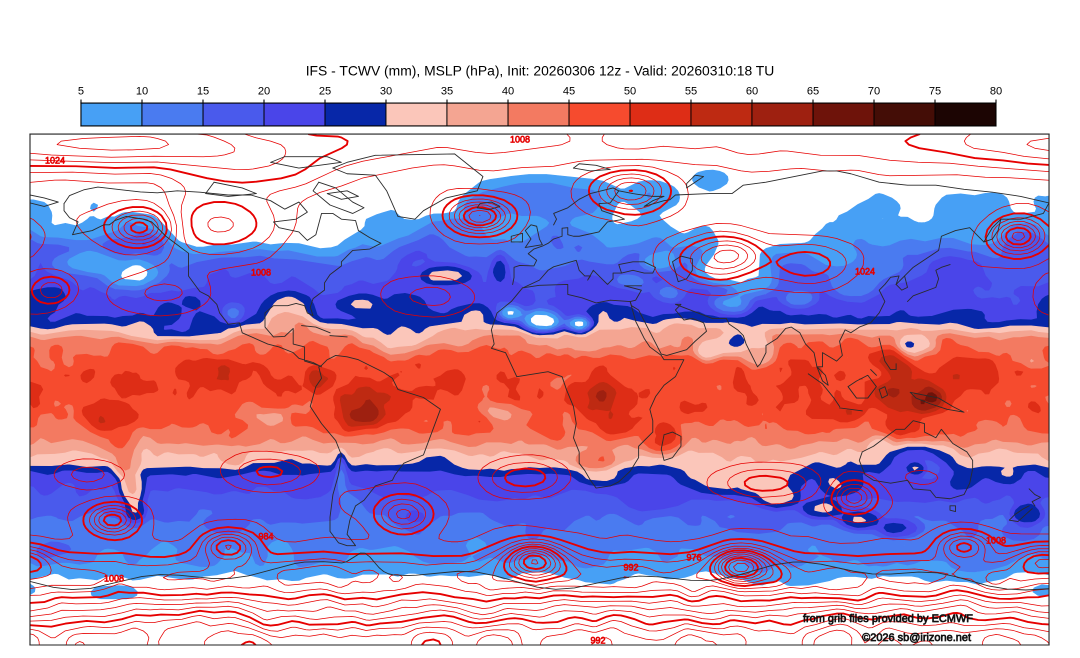 This screenshot has height=658, width=1080. What do you see at coordinates (874, 91) in the screenshot?
I see `svg-text: 70` at bounding box center [874, 91].